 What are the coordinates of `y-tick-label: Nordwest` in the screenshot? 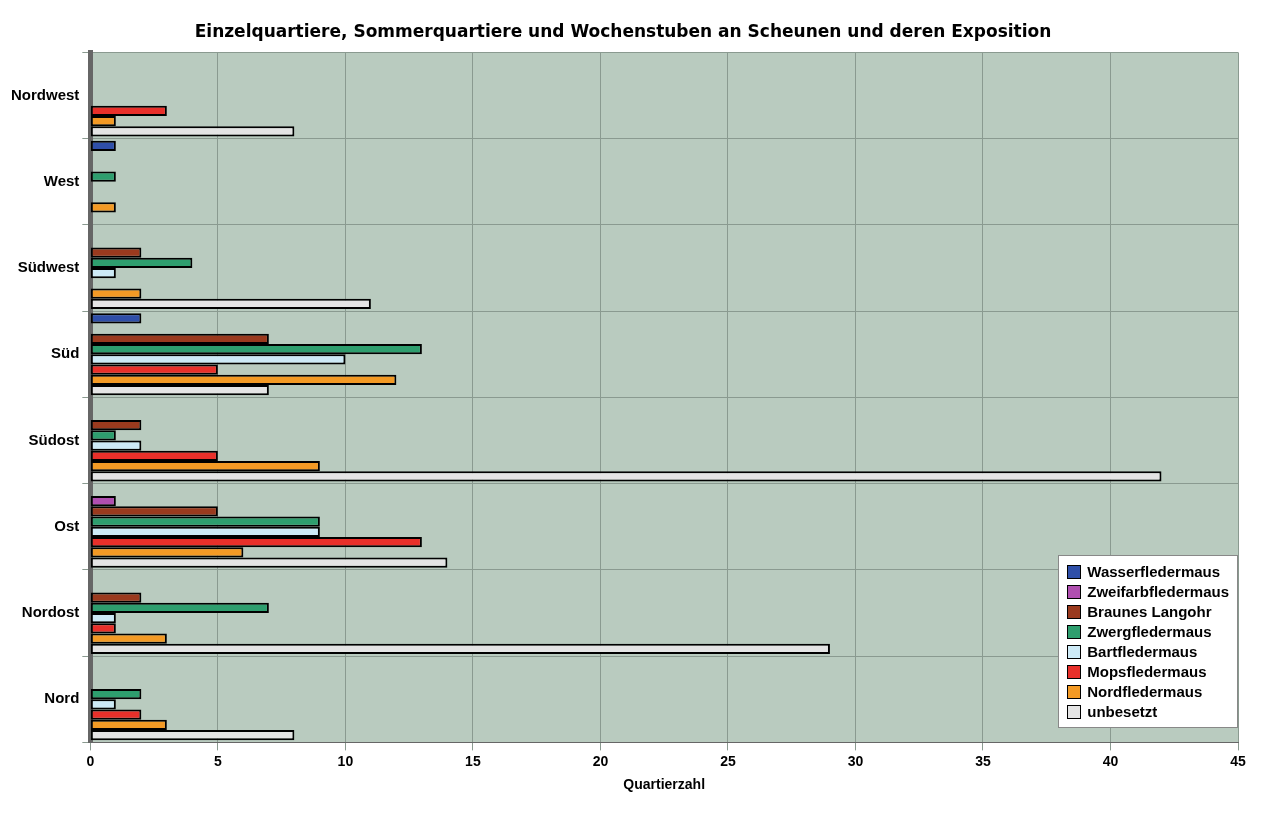 It's located at (45, 94).